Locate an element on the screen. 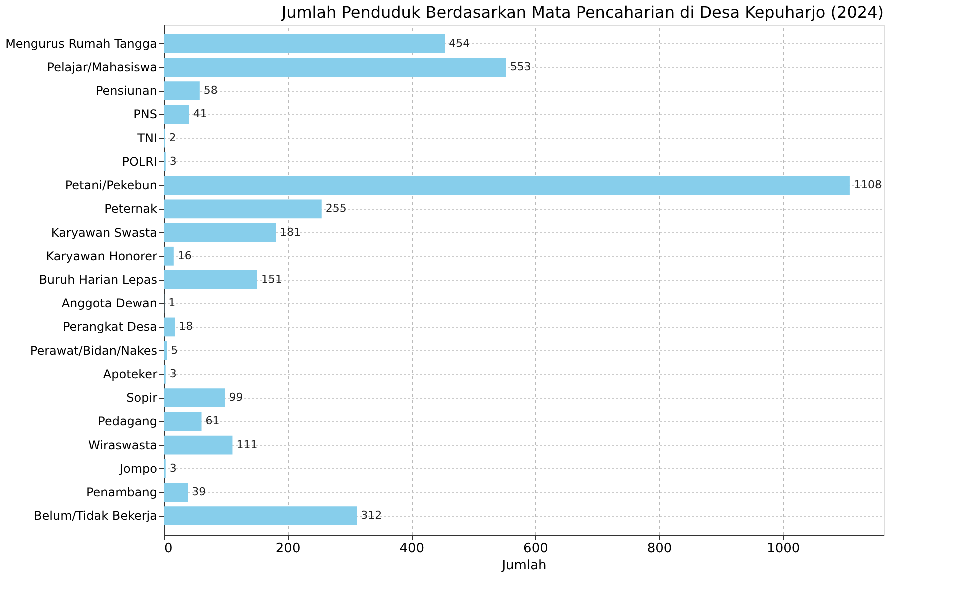 The height and width of the screenshot is (611, 955). x-tick-label: 200 is located at coordinates (288, 549).